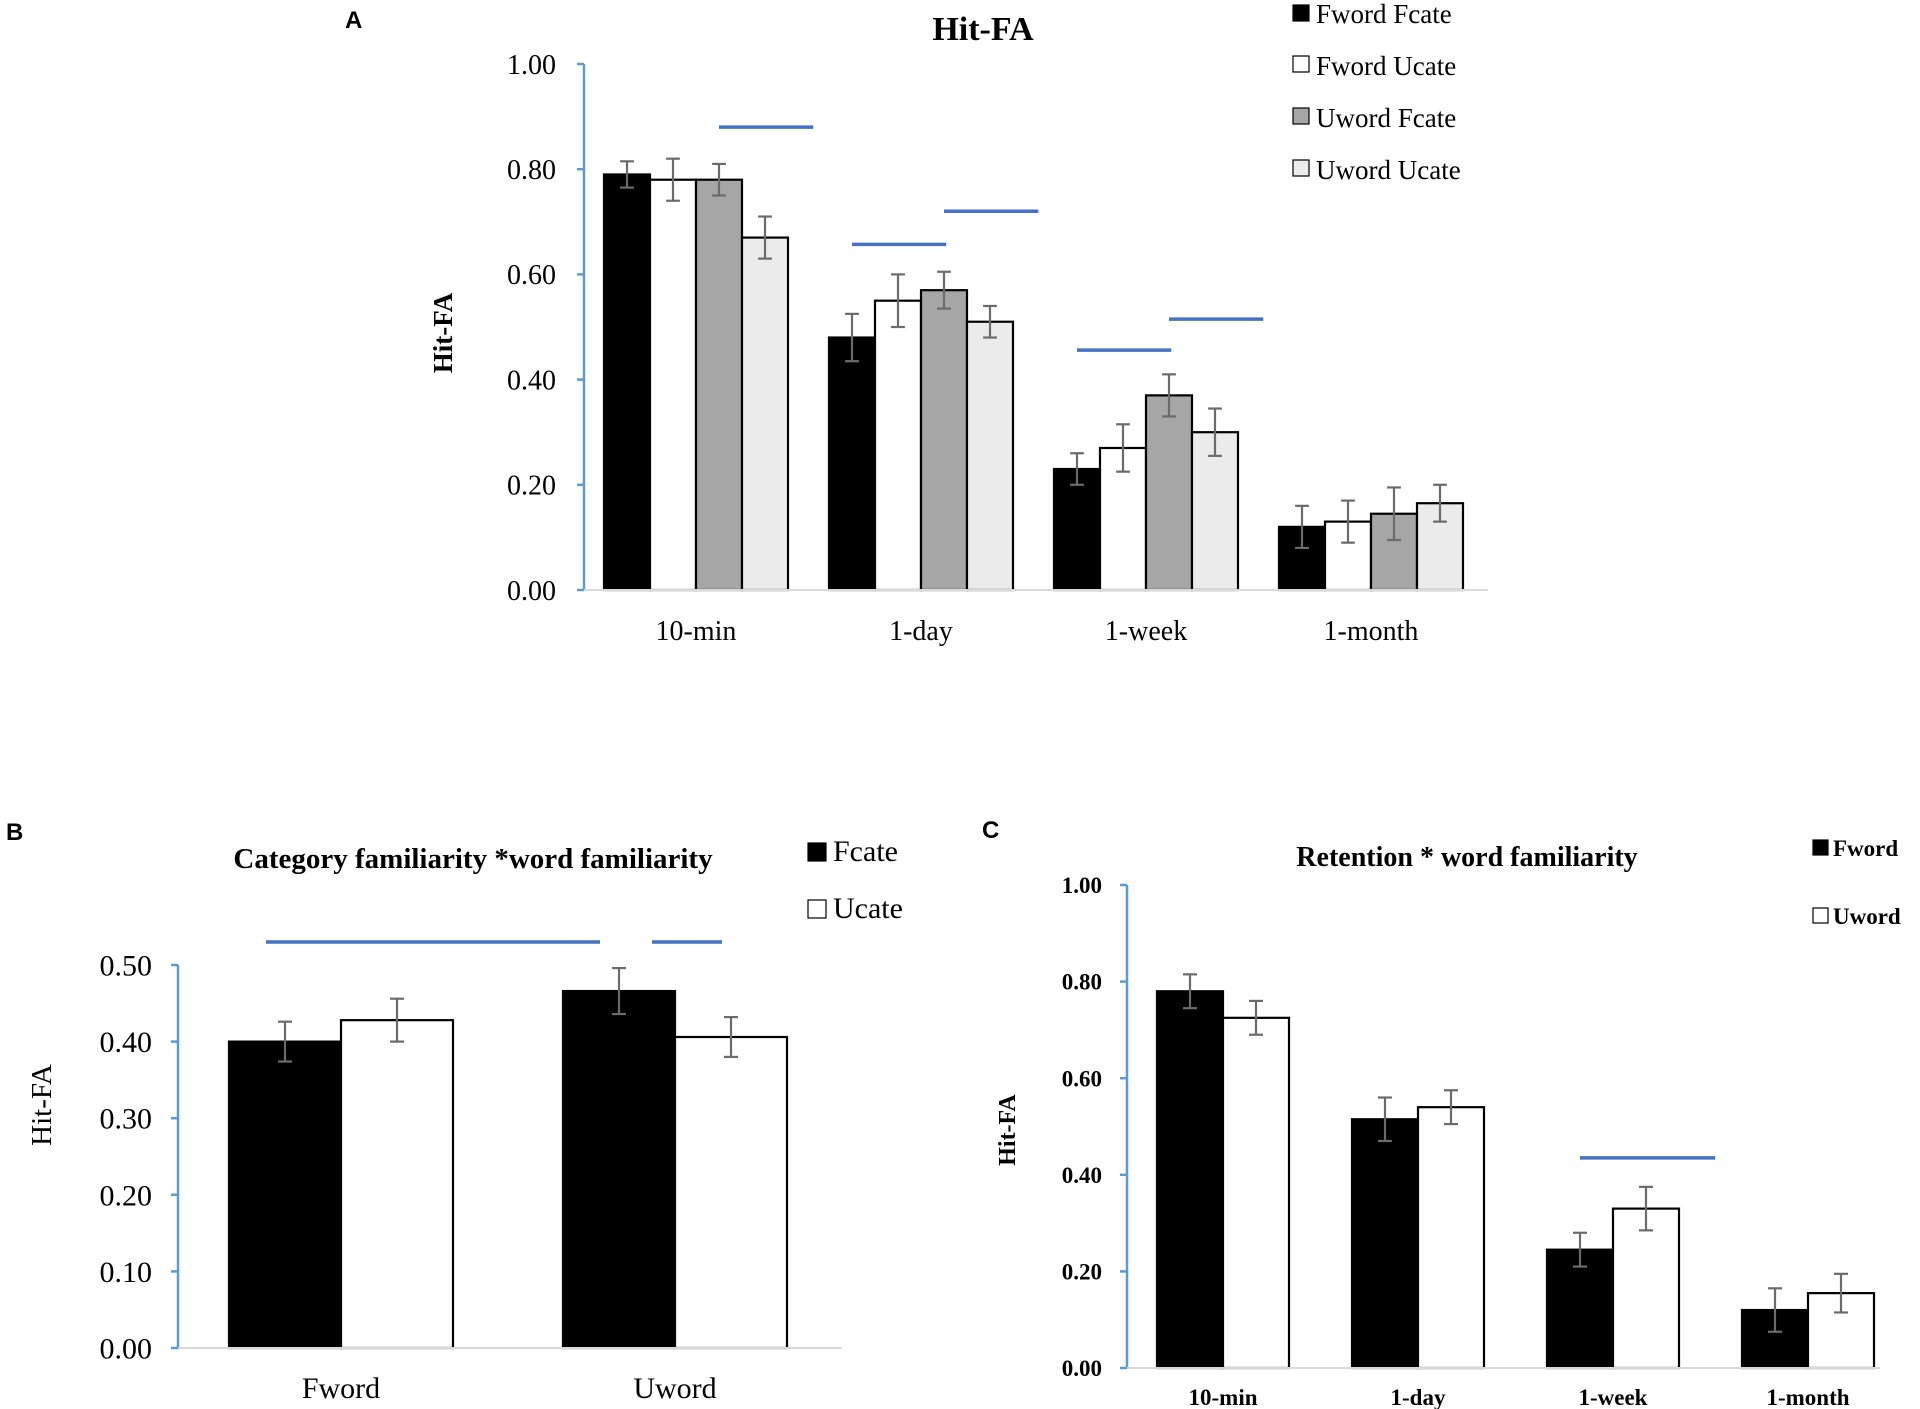 The image size is (1920, 1409). I want to click on bar-uword-ucate-1-day, so click(990, 456).